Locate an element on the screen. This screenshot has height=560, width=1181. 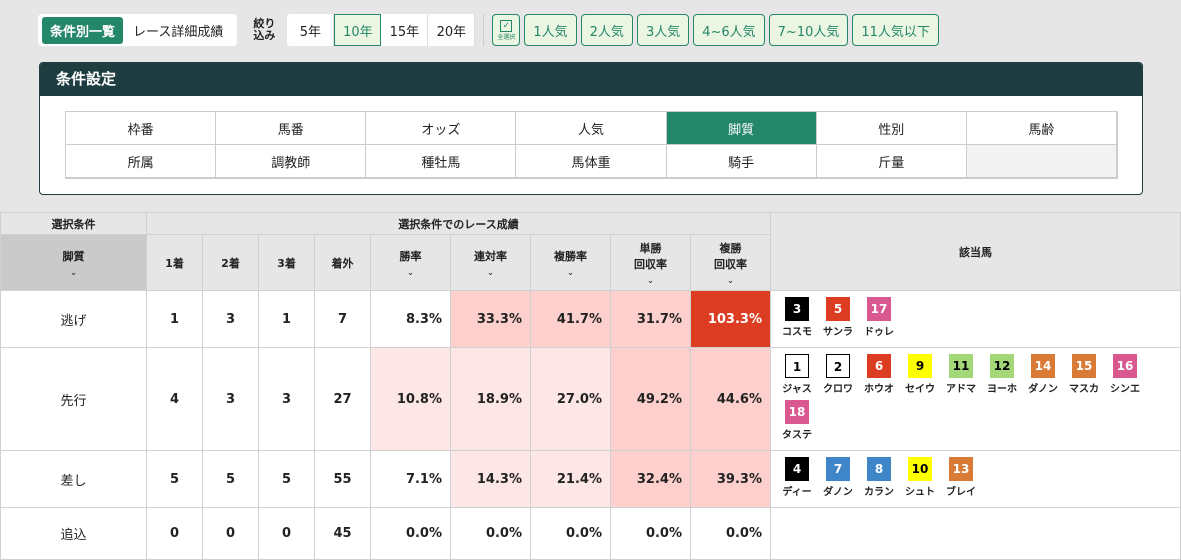
condition-option: オッズ is located at coordinates (441, 128).